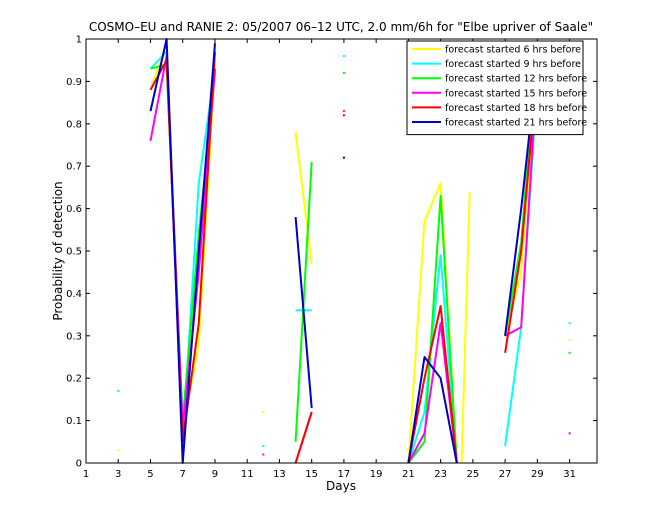 This screenshot has height=520, width=660. Describe the element at coordinates (569, 474) in the screenshot. I see `x-tick-label-15: 31` at that location.